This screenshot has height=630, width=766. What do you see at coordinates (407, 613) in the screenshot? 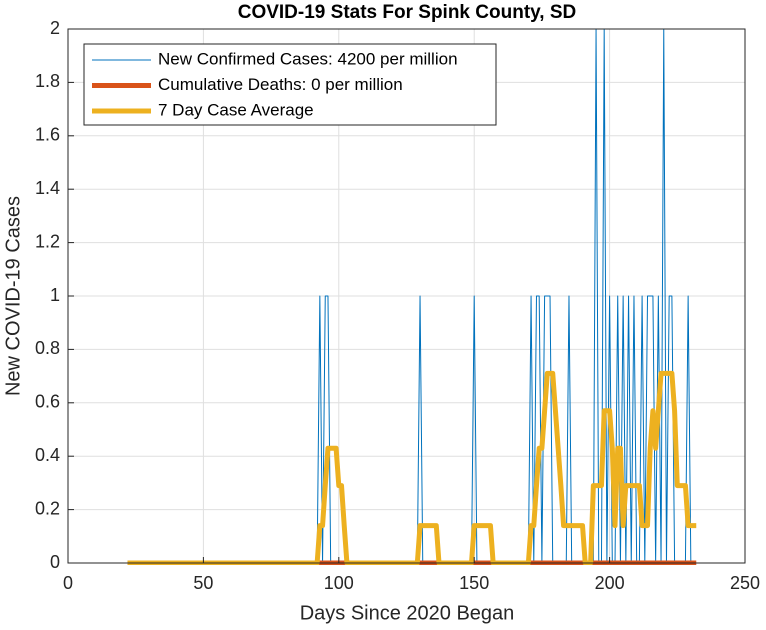
I see `x-axis-label: Days Since 2020 Began` at bounding box center [407, 613].